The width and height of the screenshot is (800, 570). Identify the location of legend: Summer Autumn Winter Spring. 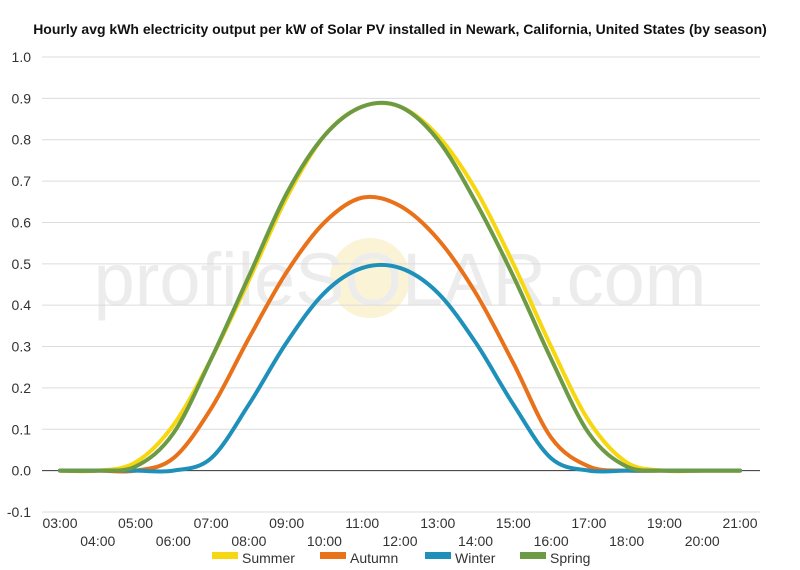
(401, 558).